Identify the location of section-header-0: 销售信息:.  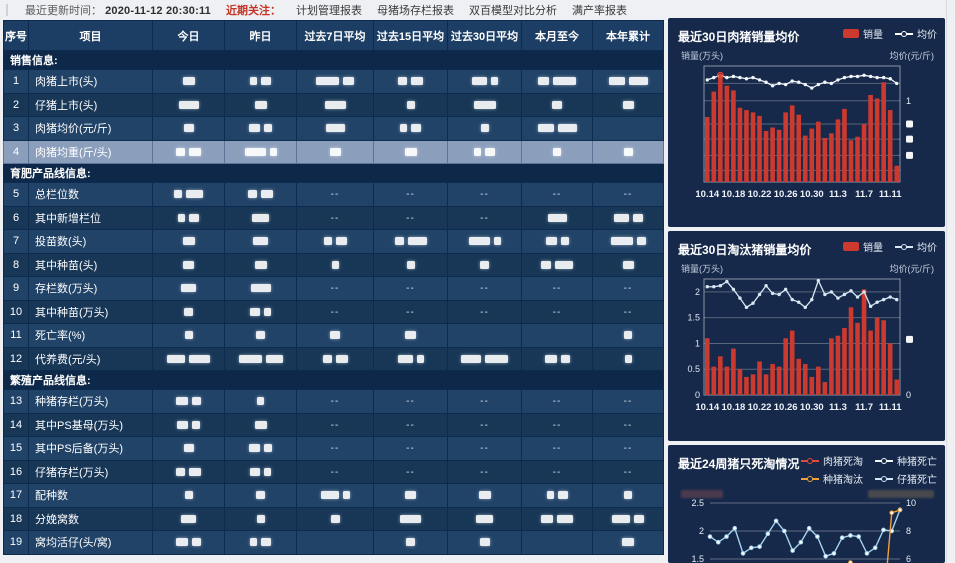
(333, 60).